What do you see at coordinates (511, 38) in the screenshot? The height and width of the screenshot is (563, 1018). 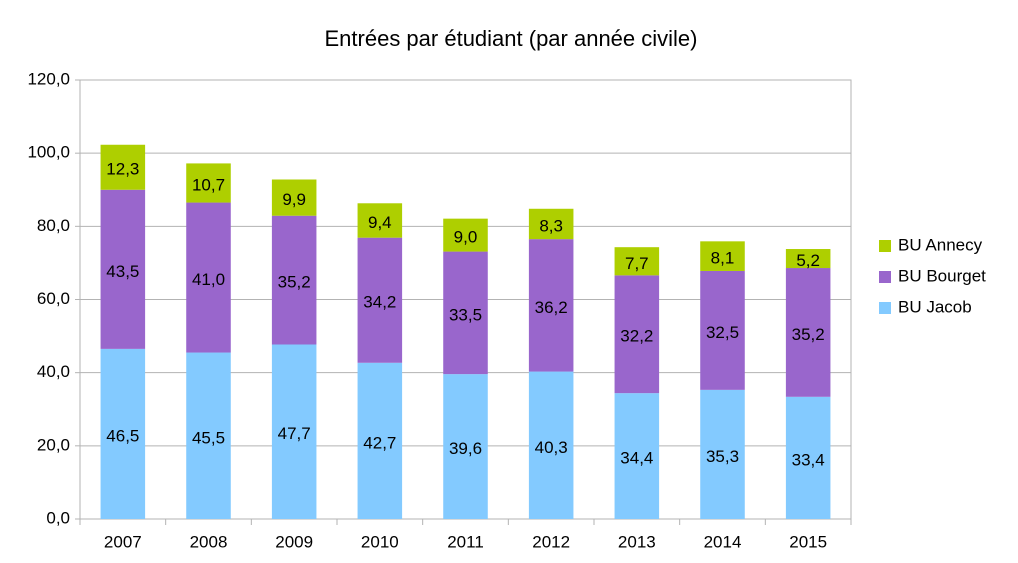 I see `chart-title: Entrées par étudiant (par année civile)` at bounding box center [511, 38].